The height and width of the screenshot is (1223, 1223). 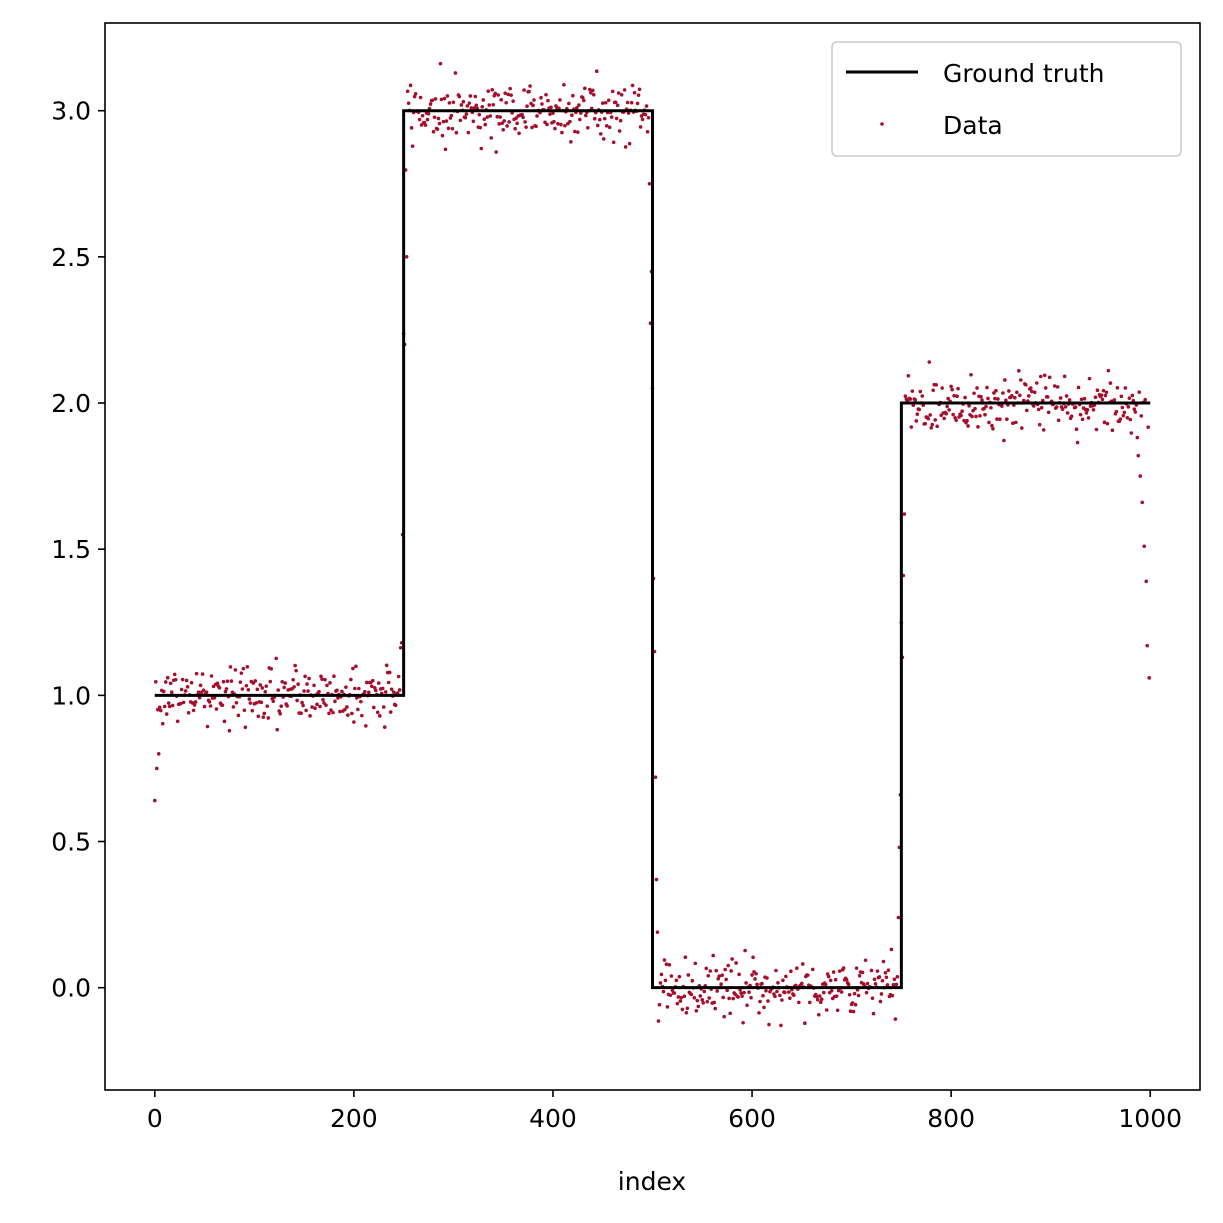 What do you see at coordinates (71, 111) in the screenshot?
I see `y-tick-label: 3.0` at bounding box center [71, 111].